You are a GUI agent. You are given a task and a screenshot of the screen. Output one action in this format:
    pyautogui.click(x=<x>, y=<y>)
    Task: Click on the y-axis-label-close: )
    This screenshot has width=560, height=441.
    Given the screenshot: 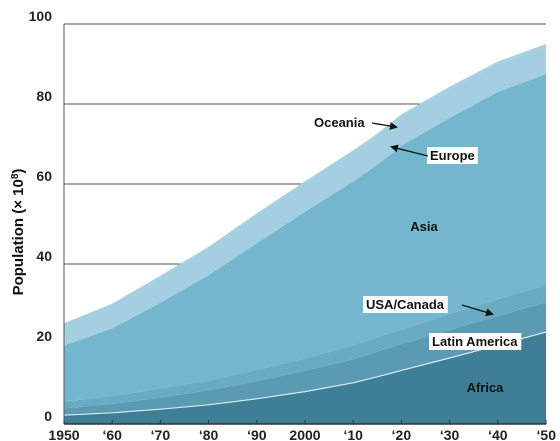 What is the action you would take?
    pyautogui.click(x=18, y=171)
    